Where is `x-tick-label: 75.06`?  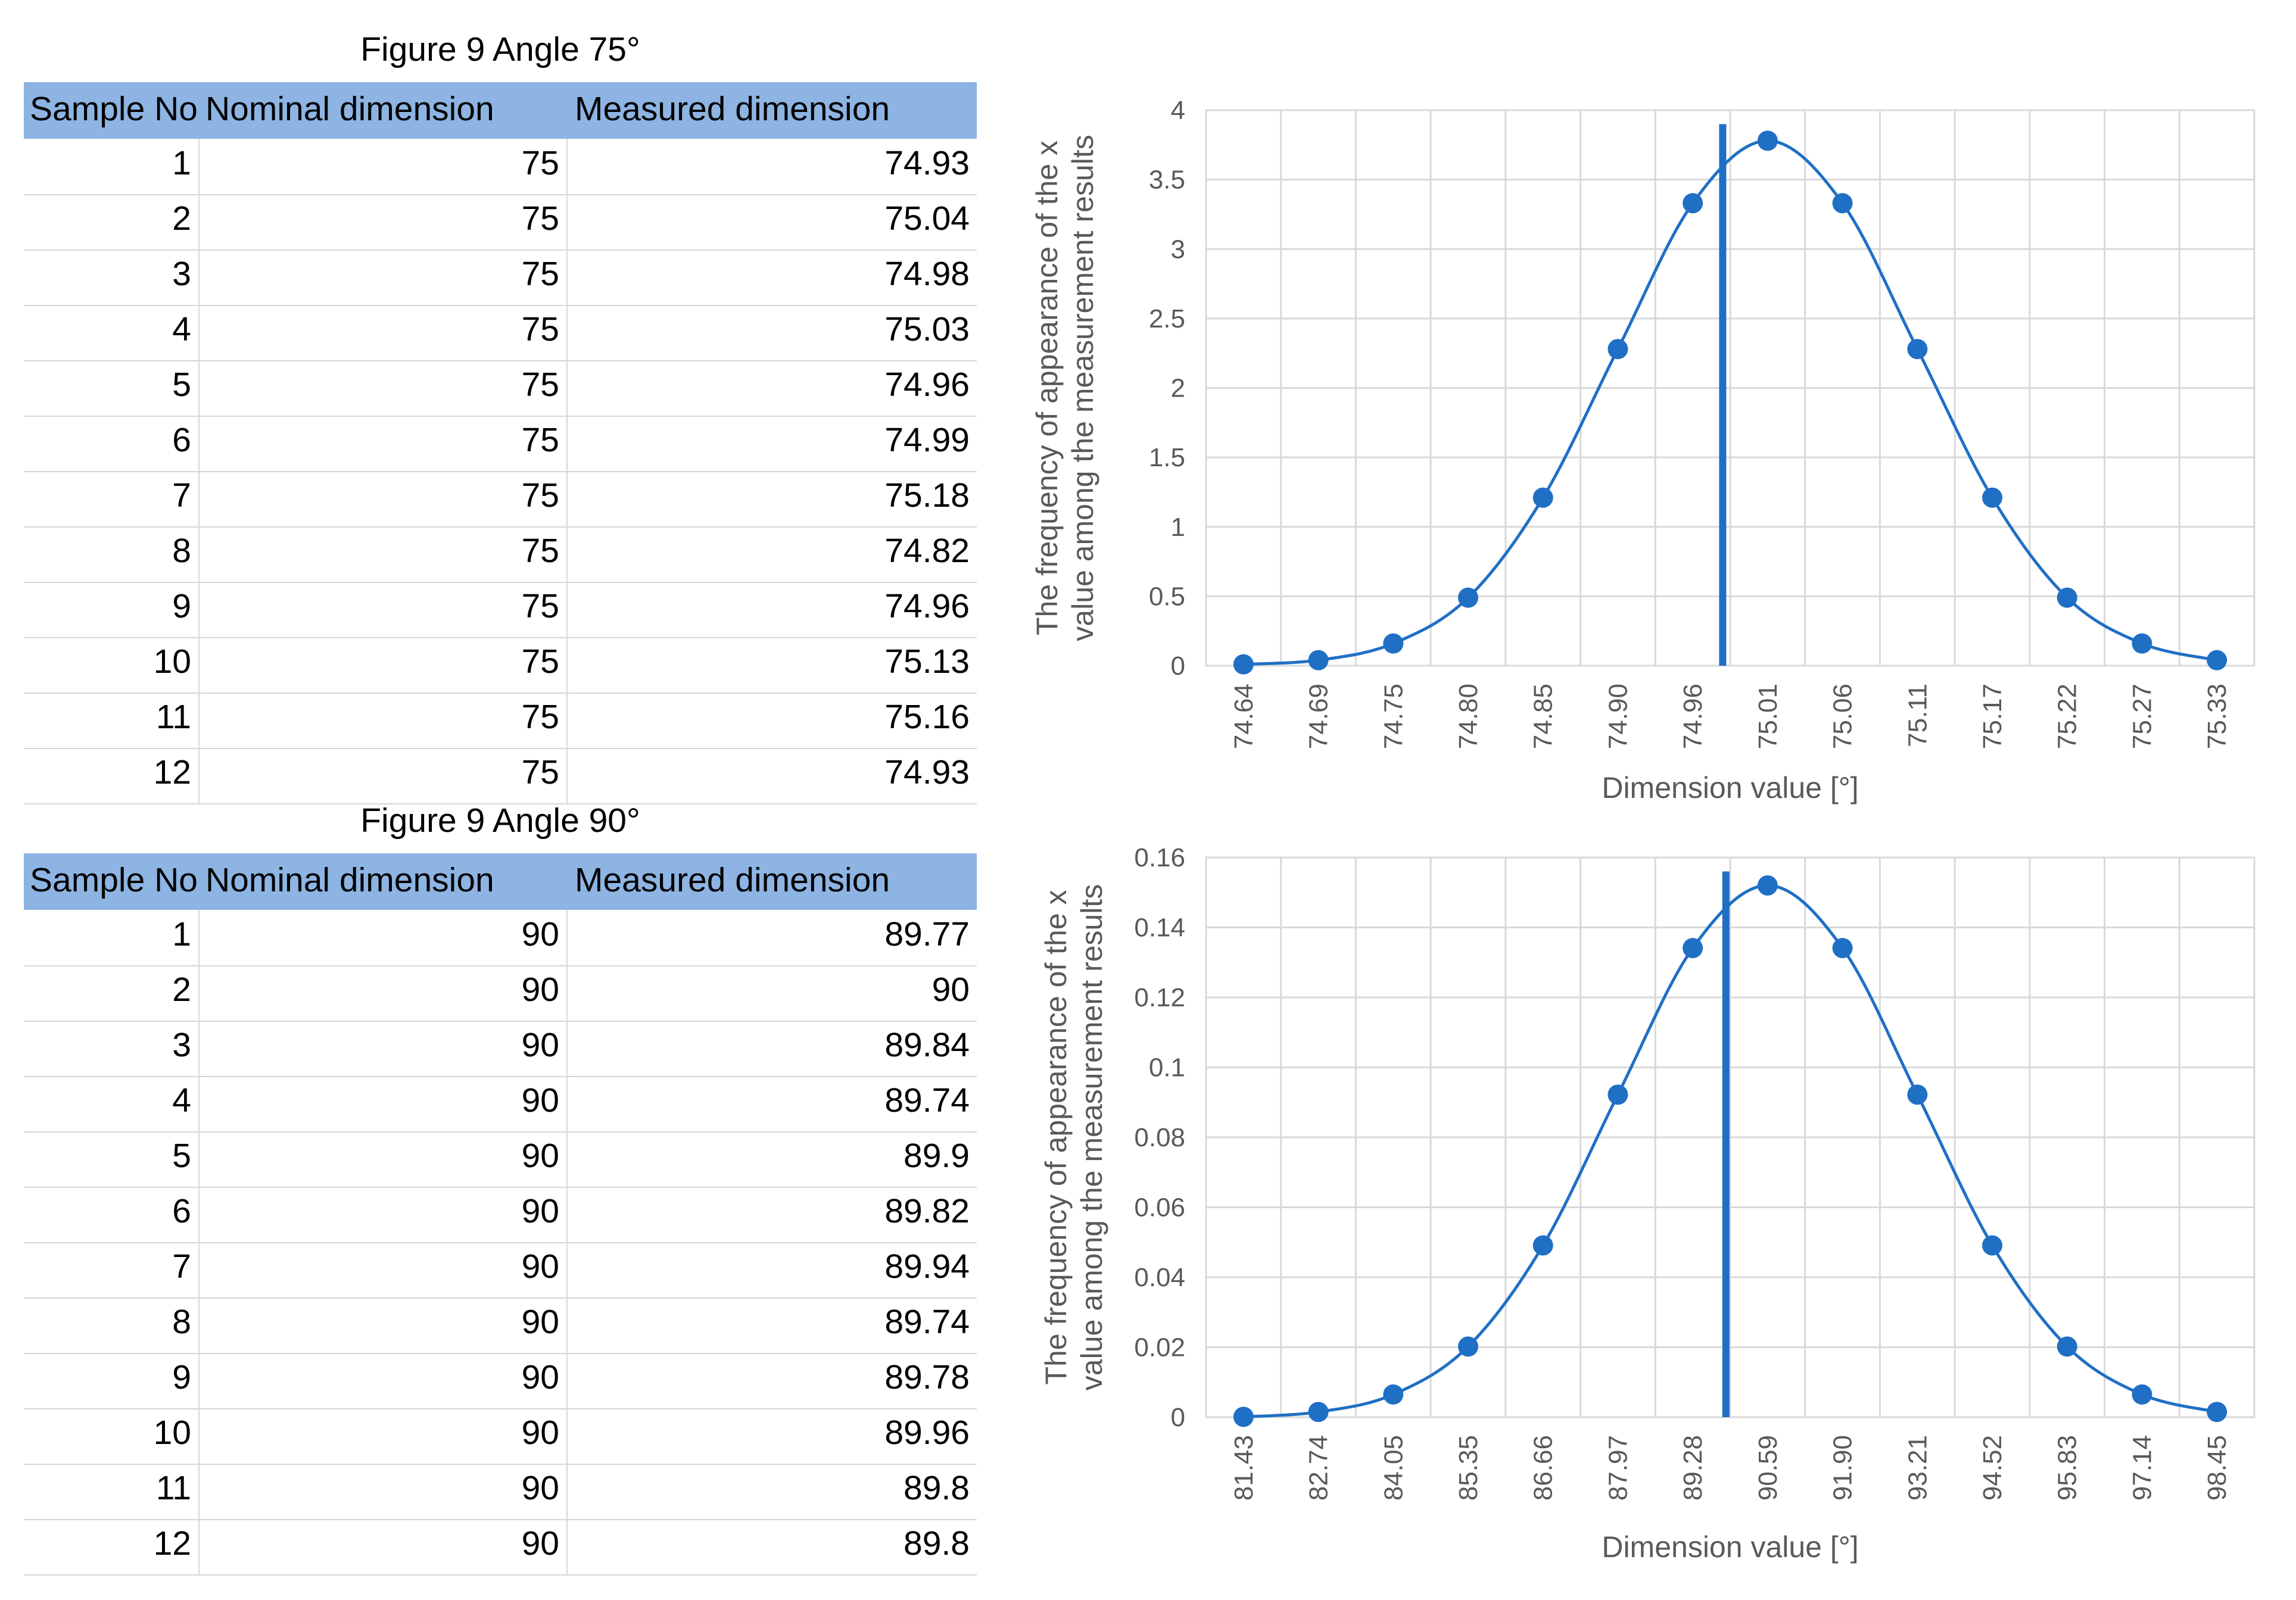 x-tick-label: 75.06 is located at coordinates (1843, 716).